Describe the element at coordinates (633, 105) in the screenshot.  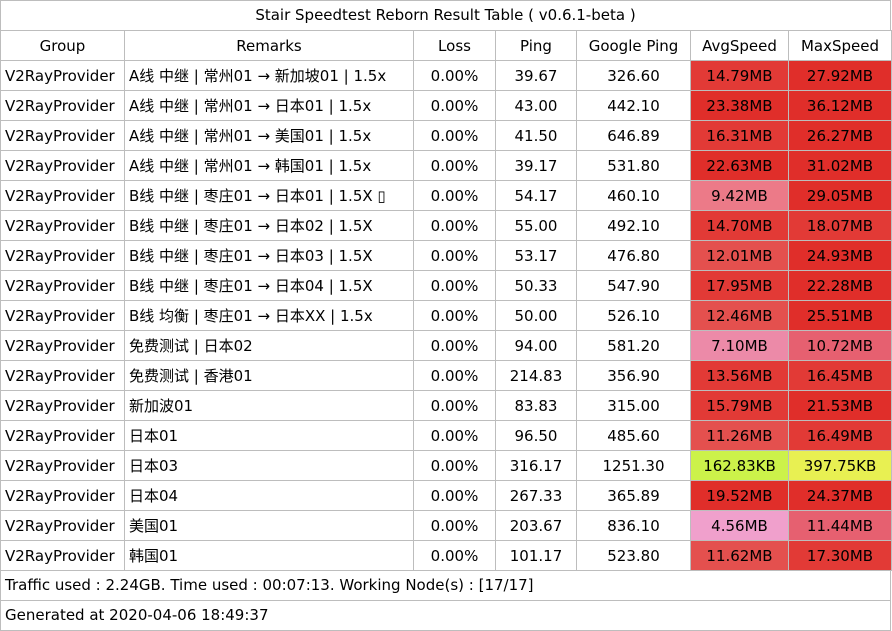
I see `cell-google-ping: 442.10` at that location.